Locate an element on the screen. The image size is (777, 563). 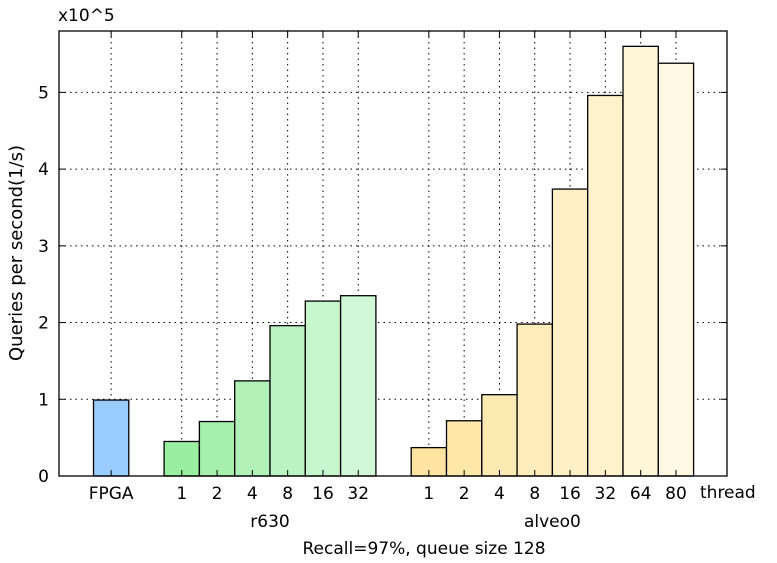
thread-label: thread is located at coordinates (728, 493).